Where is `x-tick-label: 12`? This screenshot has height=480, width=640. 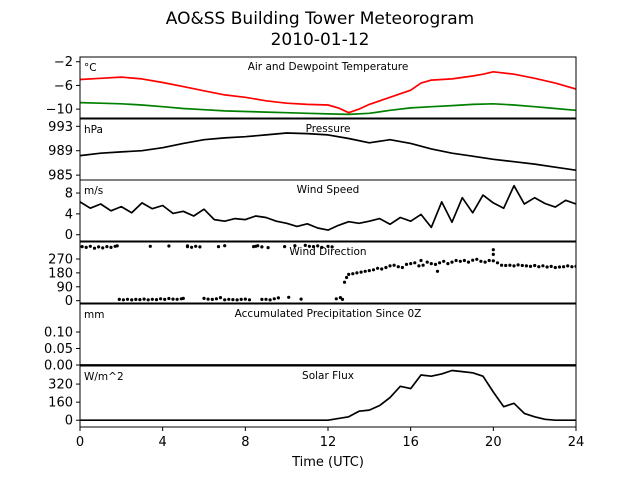
x-tick-label: 12 is located at coordinates (328, 442).